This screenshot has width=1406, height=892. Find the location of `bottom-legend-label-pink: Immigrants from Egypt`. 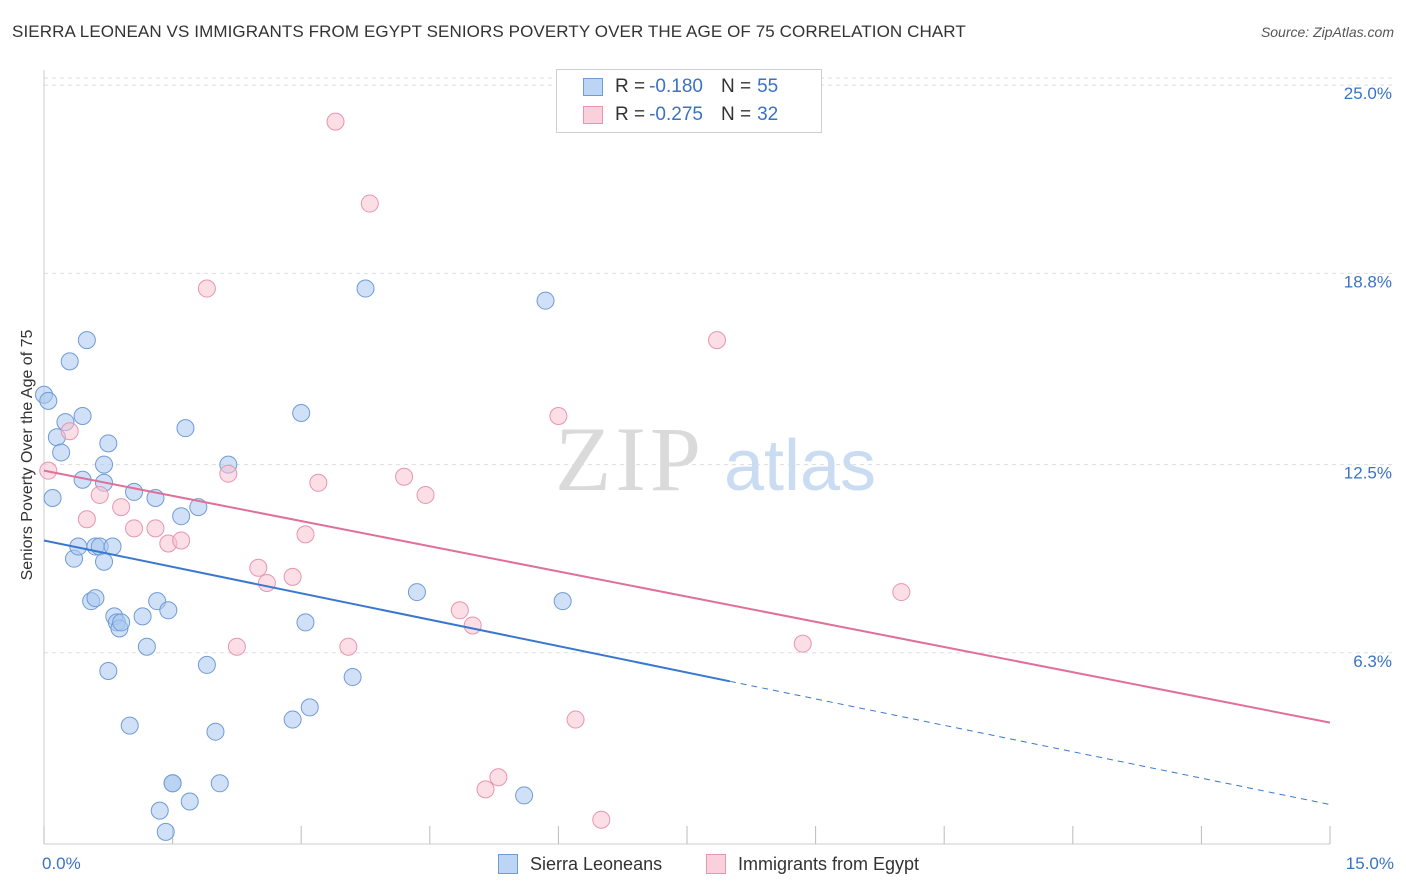

bottom-legend-label-pink: Immigrants from Egypt is located at coordinates (829, 863).